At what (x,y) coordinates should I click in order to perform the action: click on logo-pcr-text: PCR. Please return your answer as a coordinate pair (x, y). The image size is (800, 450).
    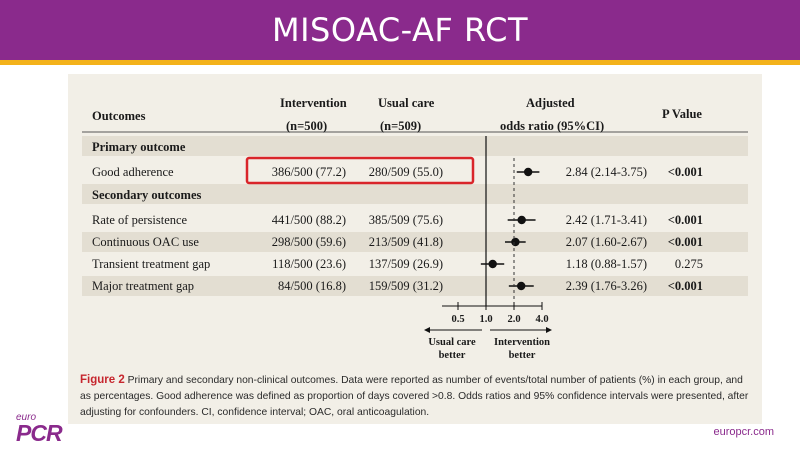
    Looking at the image, I should click on (39, 433).